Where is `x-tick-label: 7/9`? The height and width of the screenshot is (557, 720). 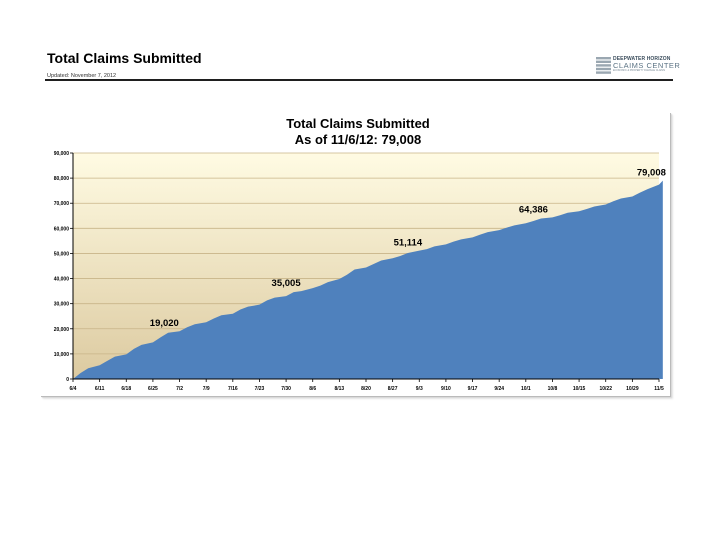 x-tick-label: 7/9 is located at coordinates (206, 389).